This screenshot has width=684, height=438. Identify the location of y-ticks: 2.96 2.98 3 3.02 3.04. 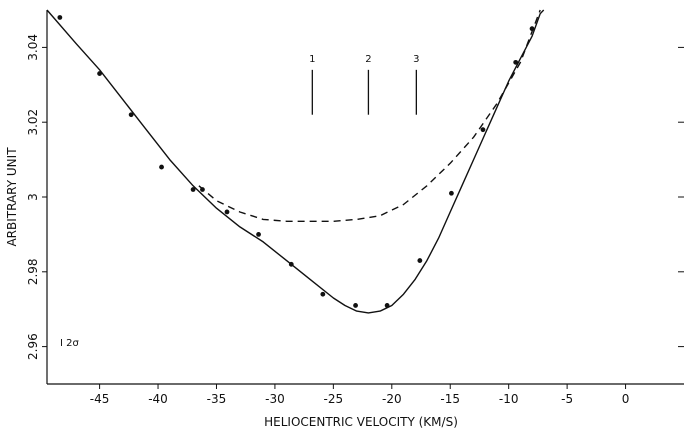
(36, 197).